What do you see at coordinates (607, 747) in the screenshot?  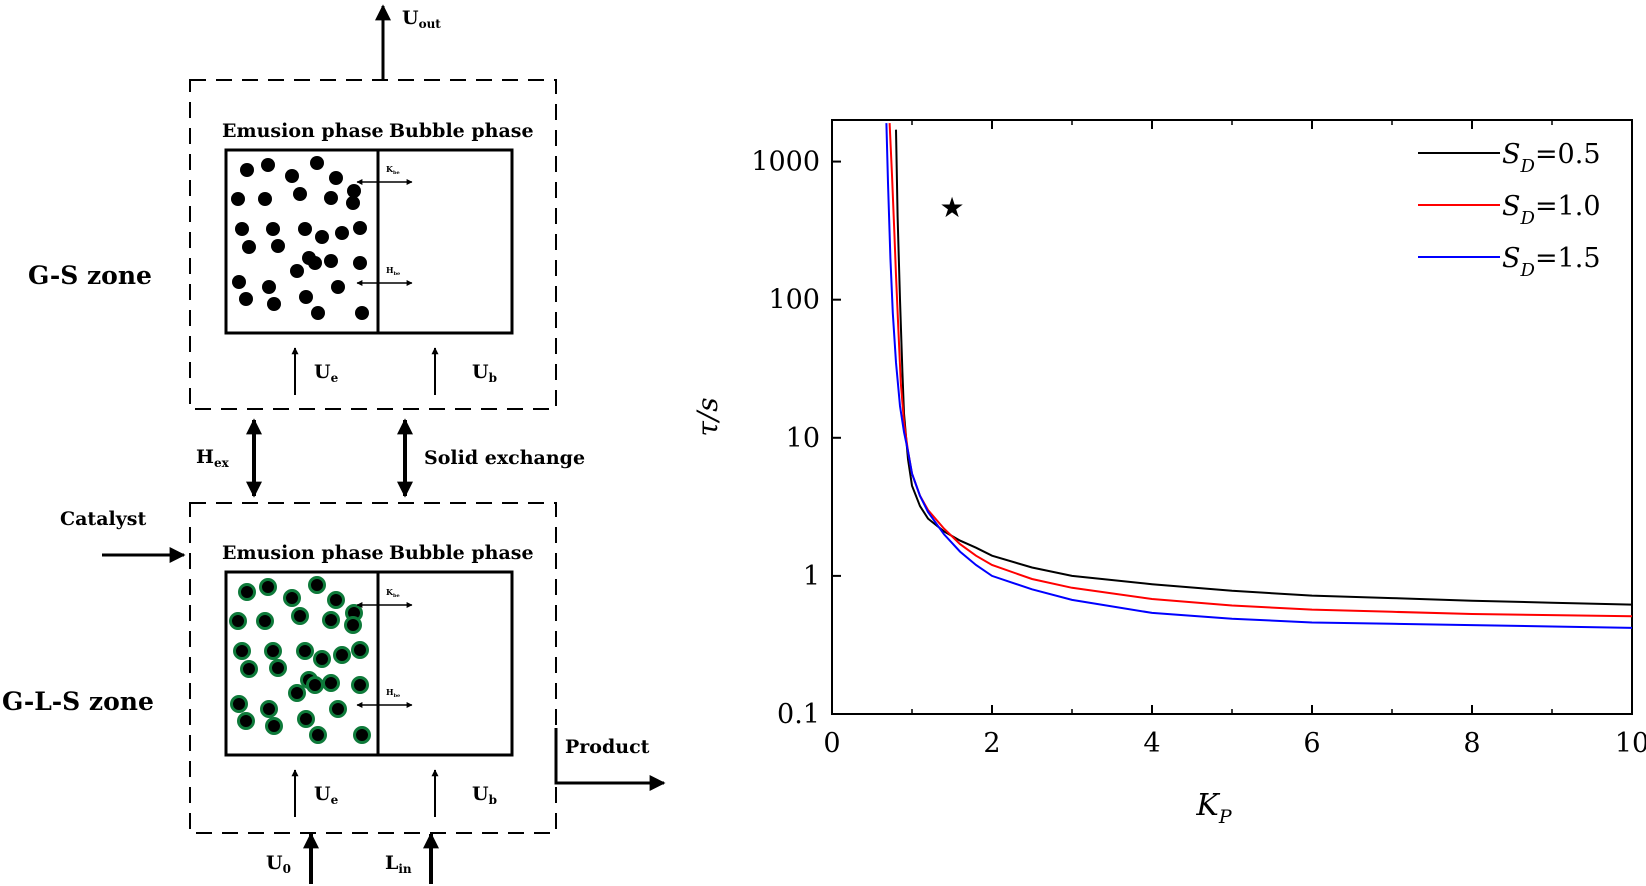 I see `product-label: Product` at bounding box center [607, 747].